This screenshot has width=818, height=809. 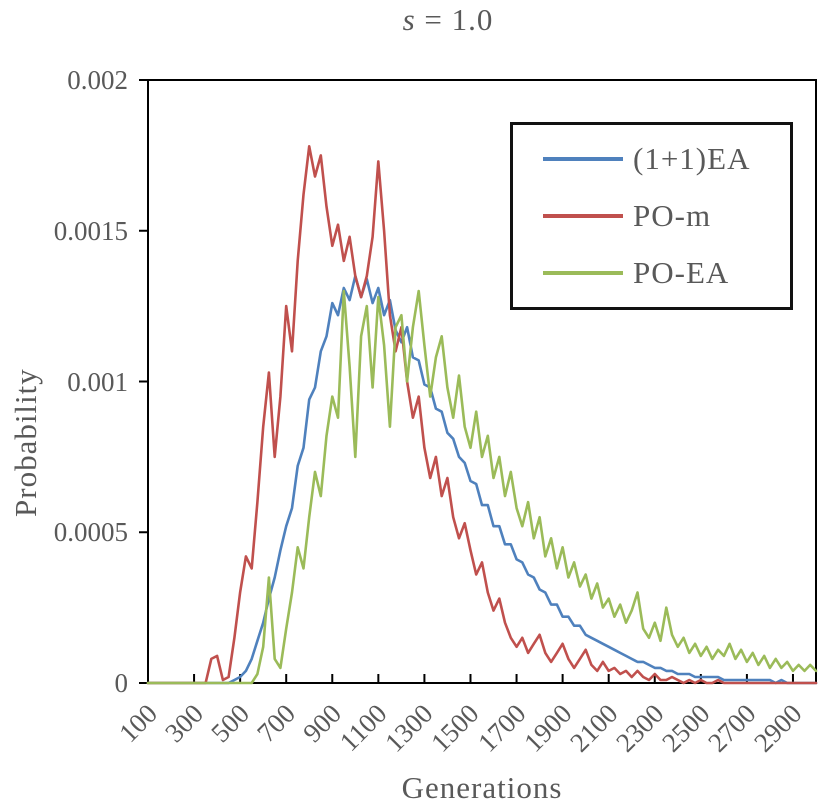 I want to click on chart-title-value: = 1.0, so click(x=454, y=19).